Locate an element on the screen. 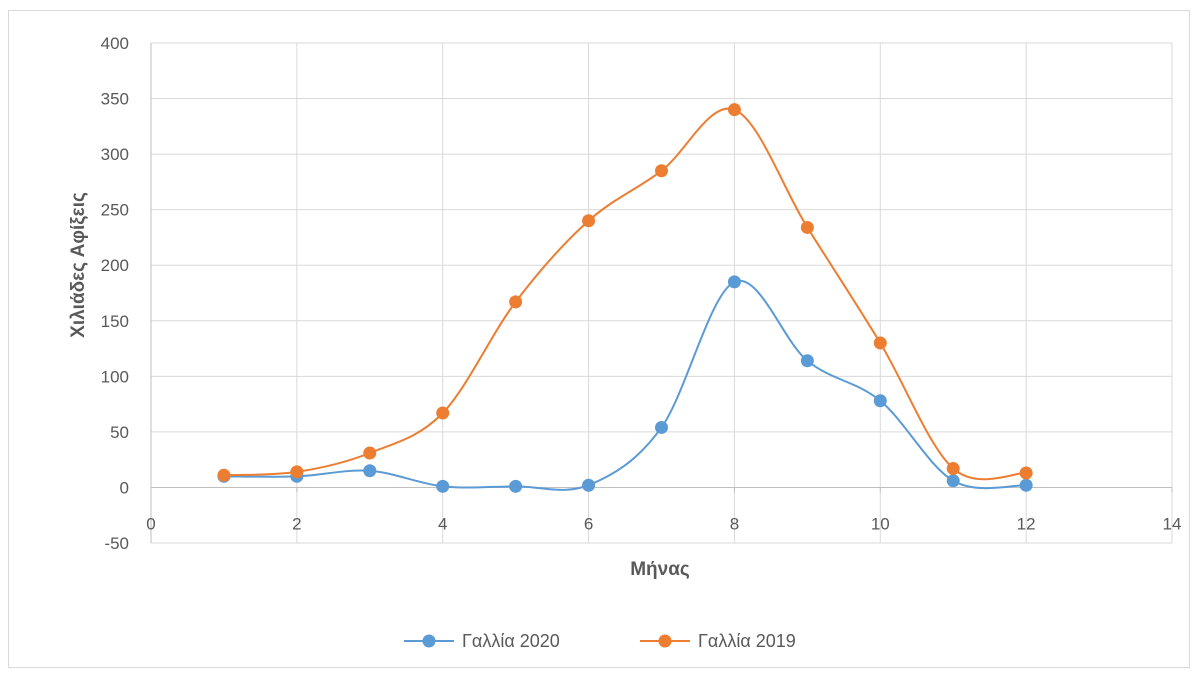 The height and width of the screenshot is (679, 1201). y-tick-label: 100 is located at coordinates (115, 376).